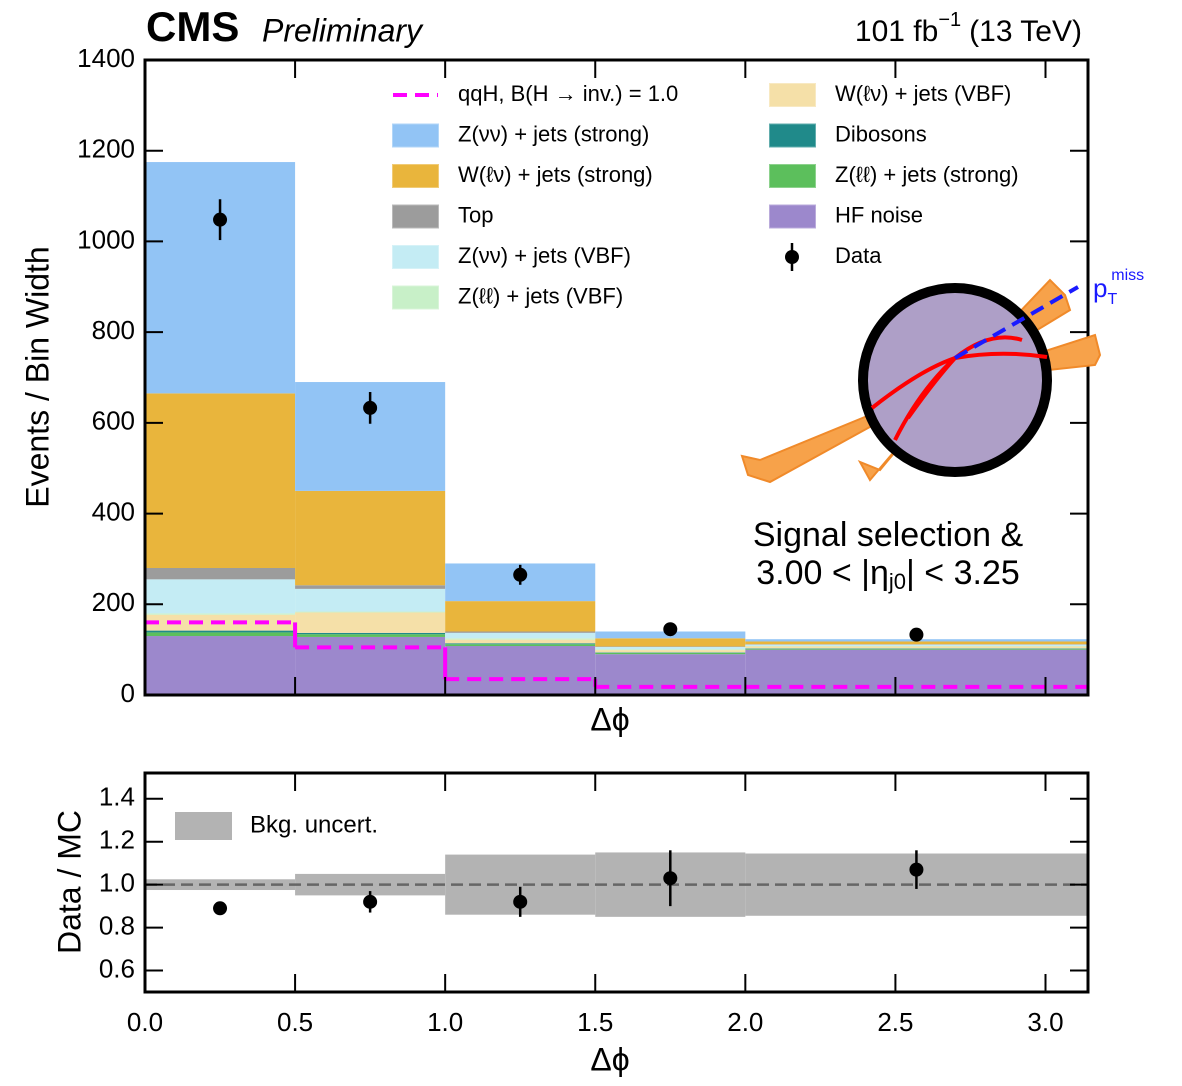  I want to click on y-tick-label: 400, so click(113, 511).